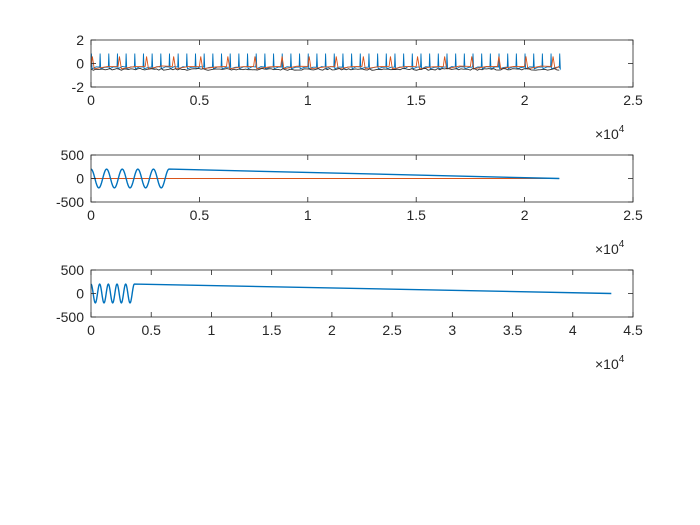  I want to click on x-tick-label: 3, so click(452, 330).